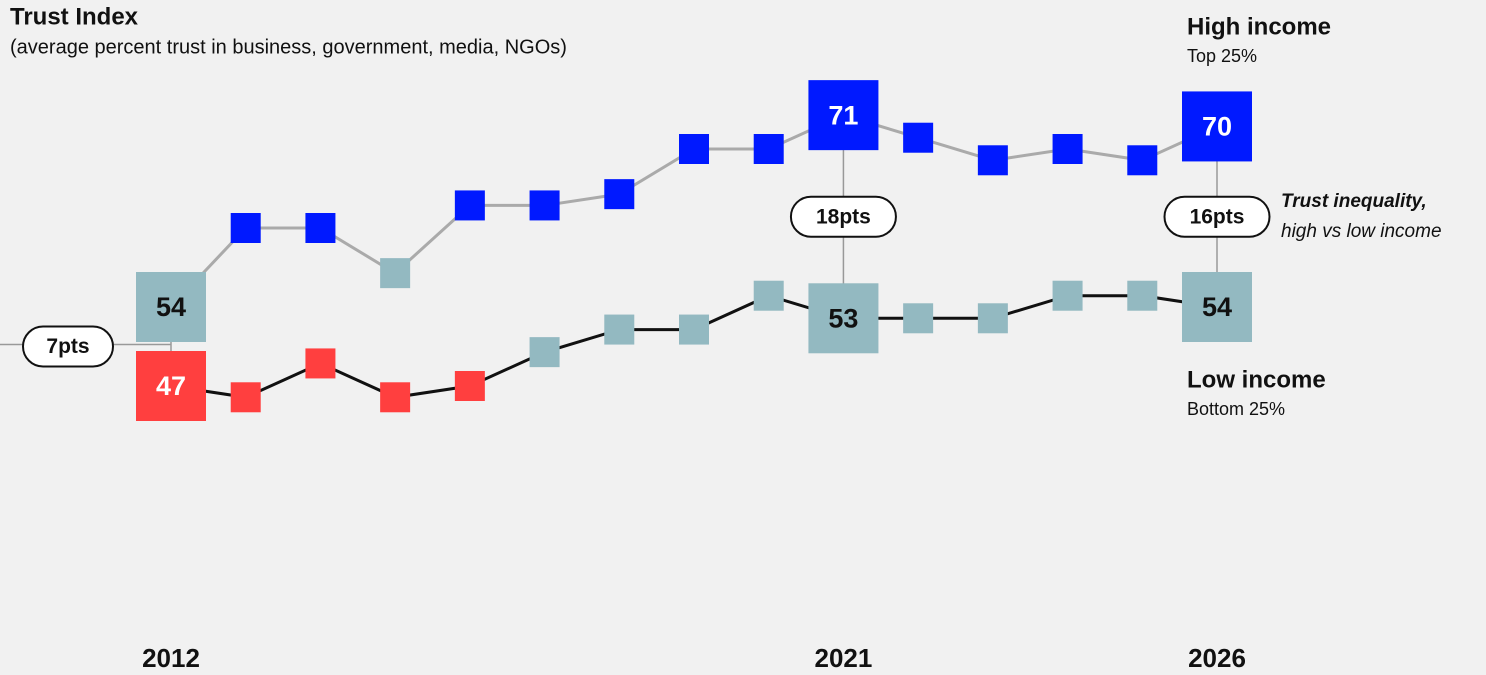 The height and width of the screenshot is (675, 1486). What do you see at coordinates (1259, 26) in the screenshot?
I see `series-label: High income` at bounding box center [1259, 26].